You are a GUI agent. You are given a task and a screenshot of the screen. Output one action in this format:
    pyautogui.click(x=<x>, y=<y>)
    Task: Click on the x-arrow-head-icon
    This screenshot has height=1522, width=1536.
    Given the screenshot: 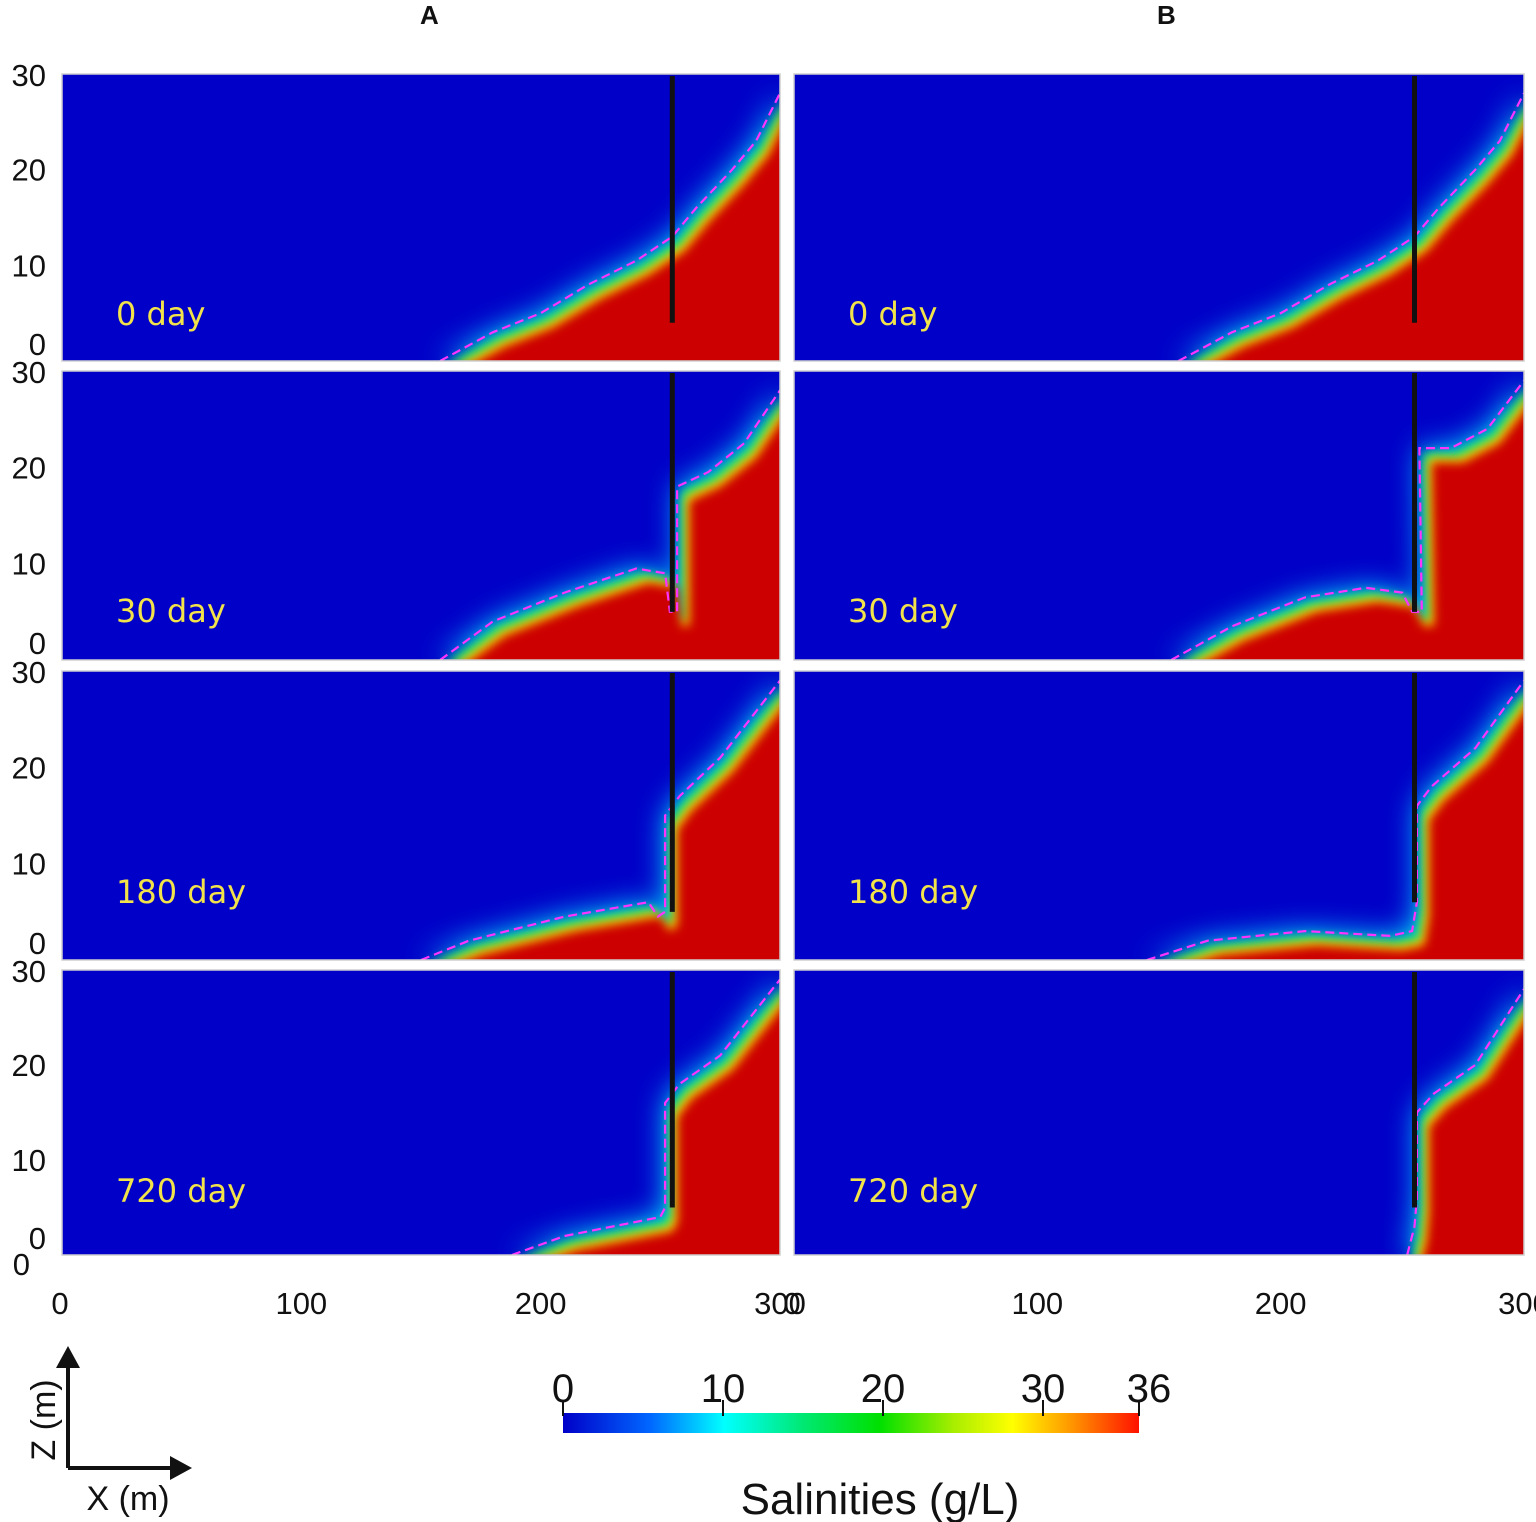 What is the action you would take?
    pyautogui.click(x=181, y=1468)
    